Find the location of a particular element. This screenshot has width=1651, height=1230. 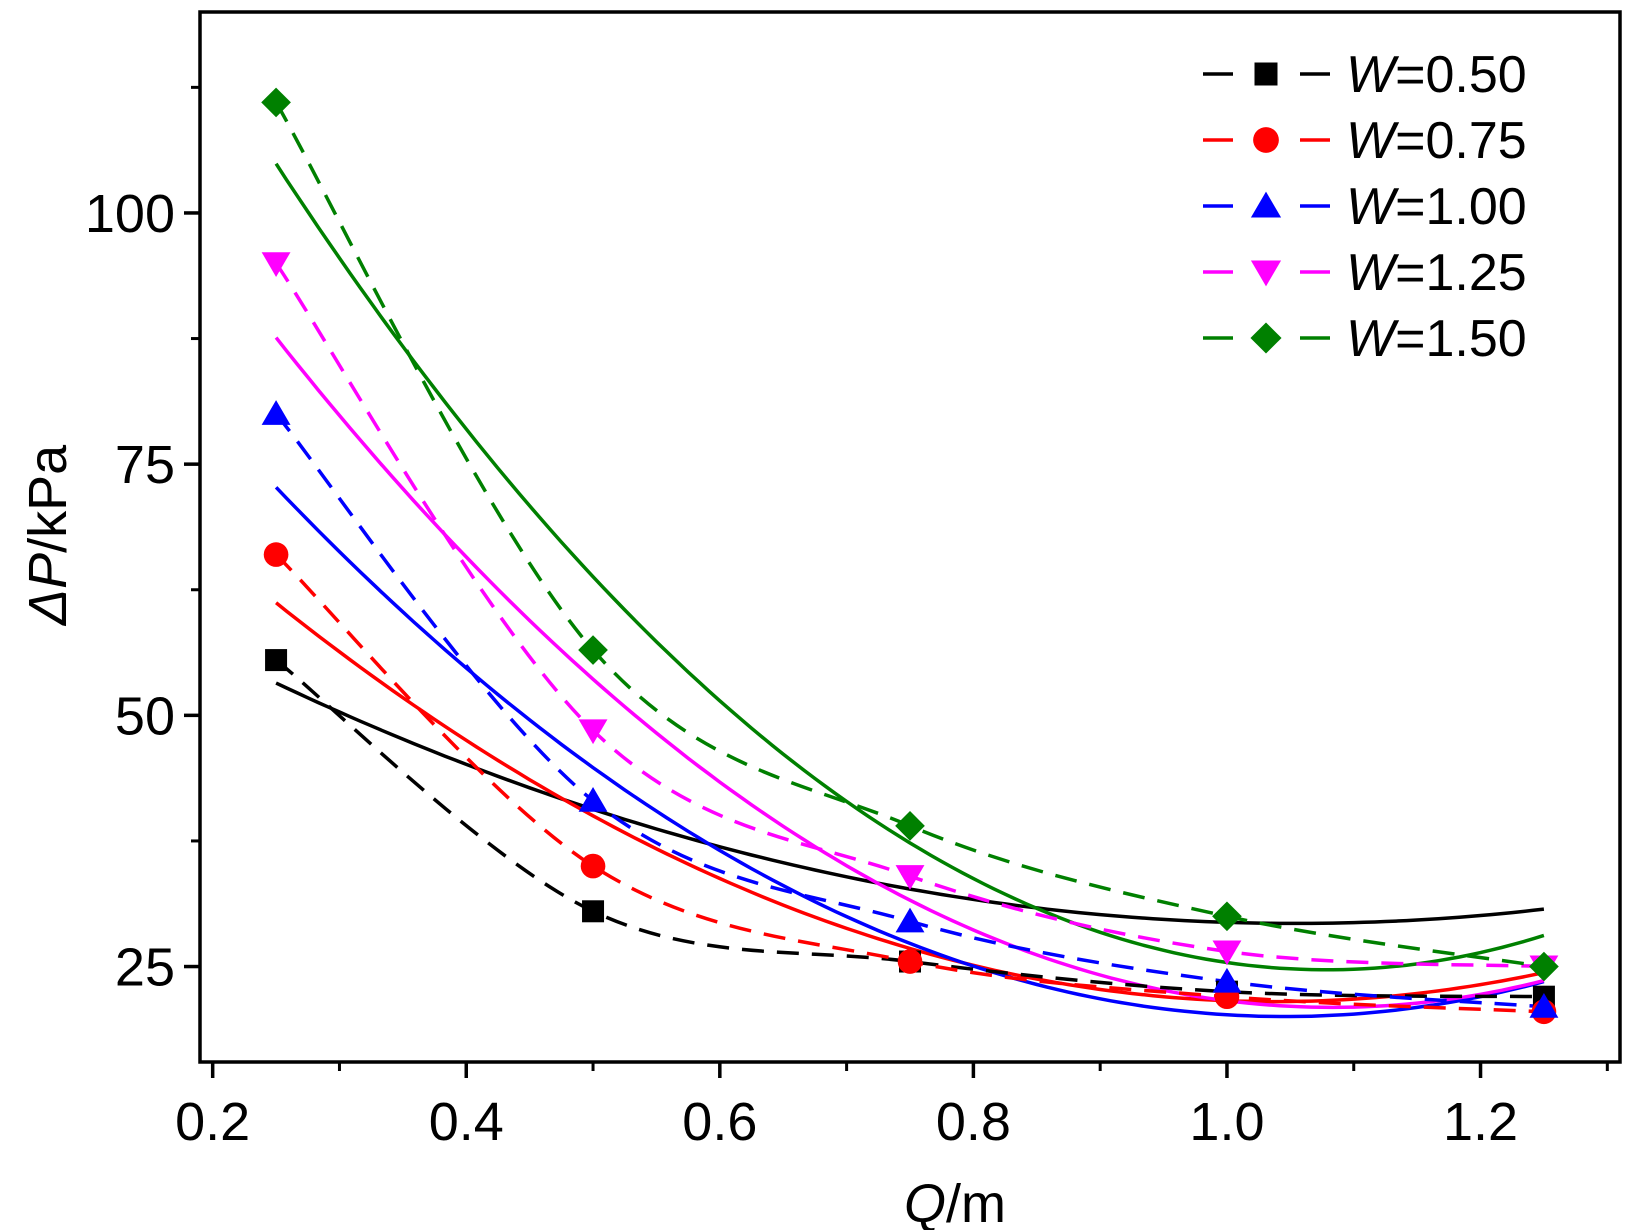

y-tick-label: 100 is located at coordinates (130, 214).